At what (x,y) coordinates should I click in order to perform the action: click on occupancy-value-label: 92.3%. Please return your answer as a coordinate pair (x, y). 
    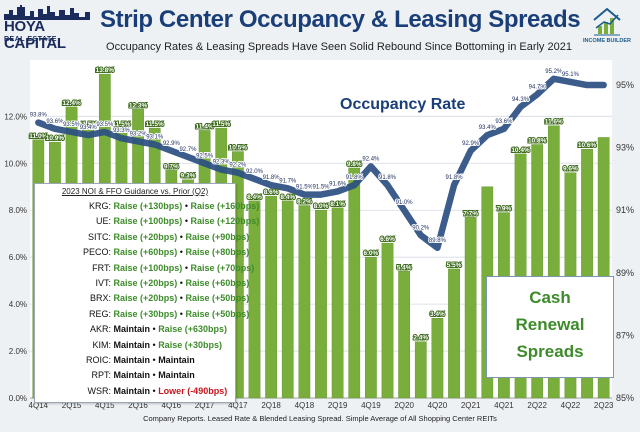
    Looking at the image, I should click on (222, 163).